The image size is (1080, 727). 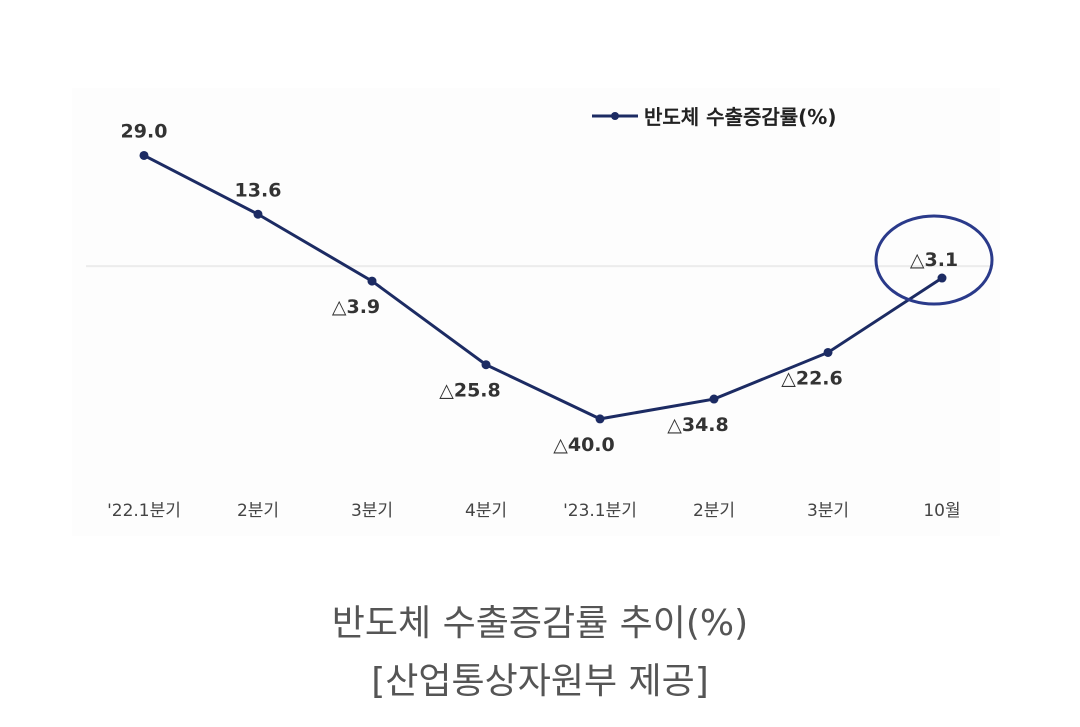 I want to click on data-value-label: △25.8, so click(x=470, y=391).